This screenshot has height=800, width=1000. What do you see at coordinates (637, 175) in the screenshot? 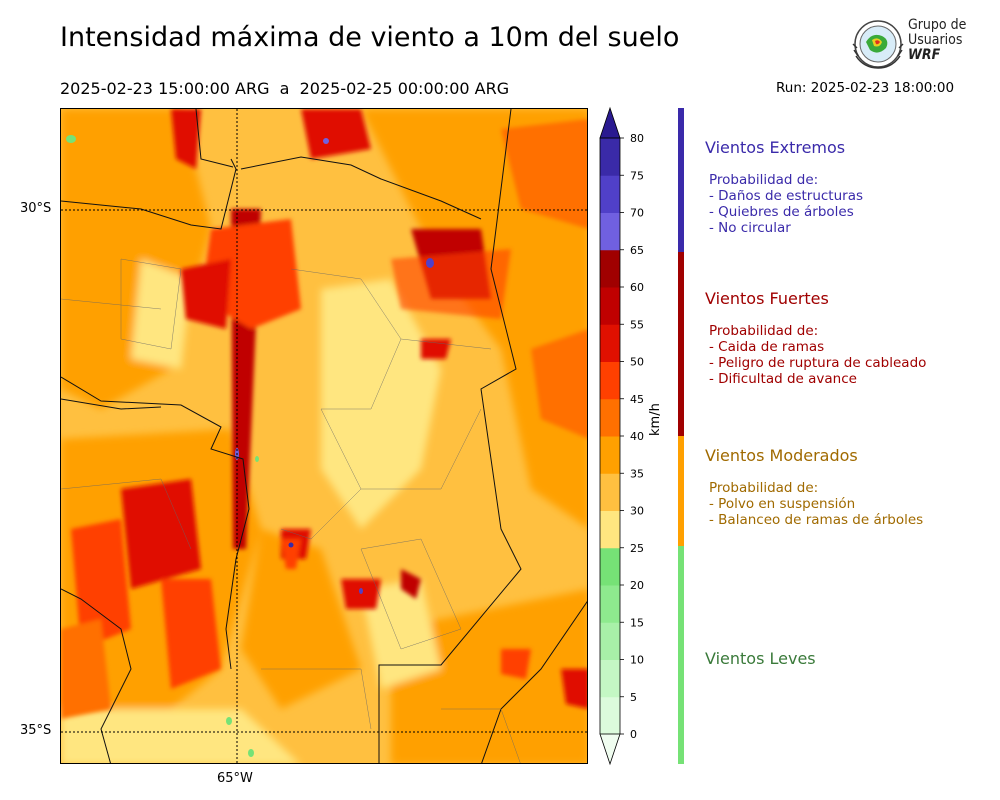
I see `colorbar-tick-label: 75` at bounding box center [637, 175].